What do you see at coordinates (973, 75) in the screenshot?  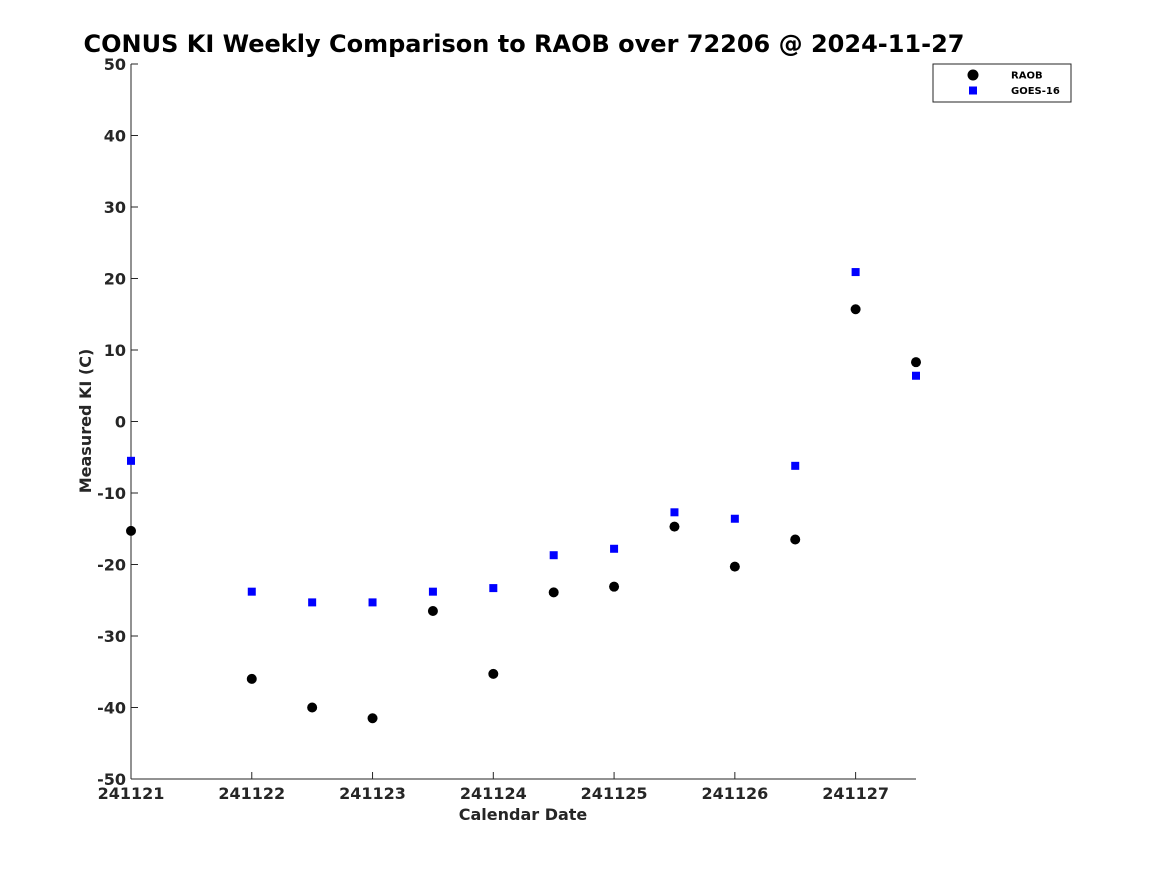 I see `legend-marker-raob` at bounding box center [973, 75].